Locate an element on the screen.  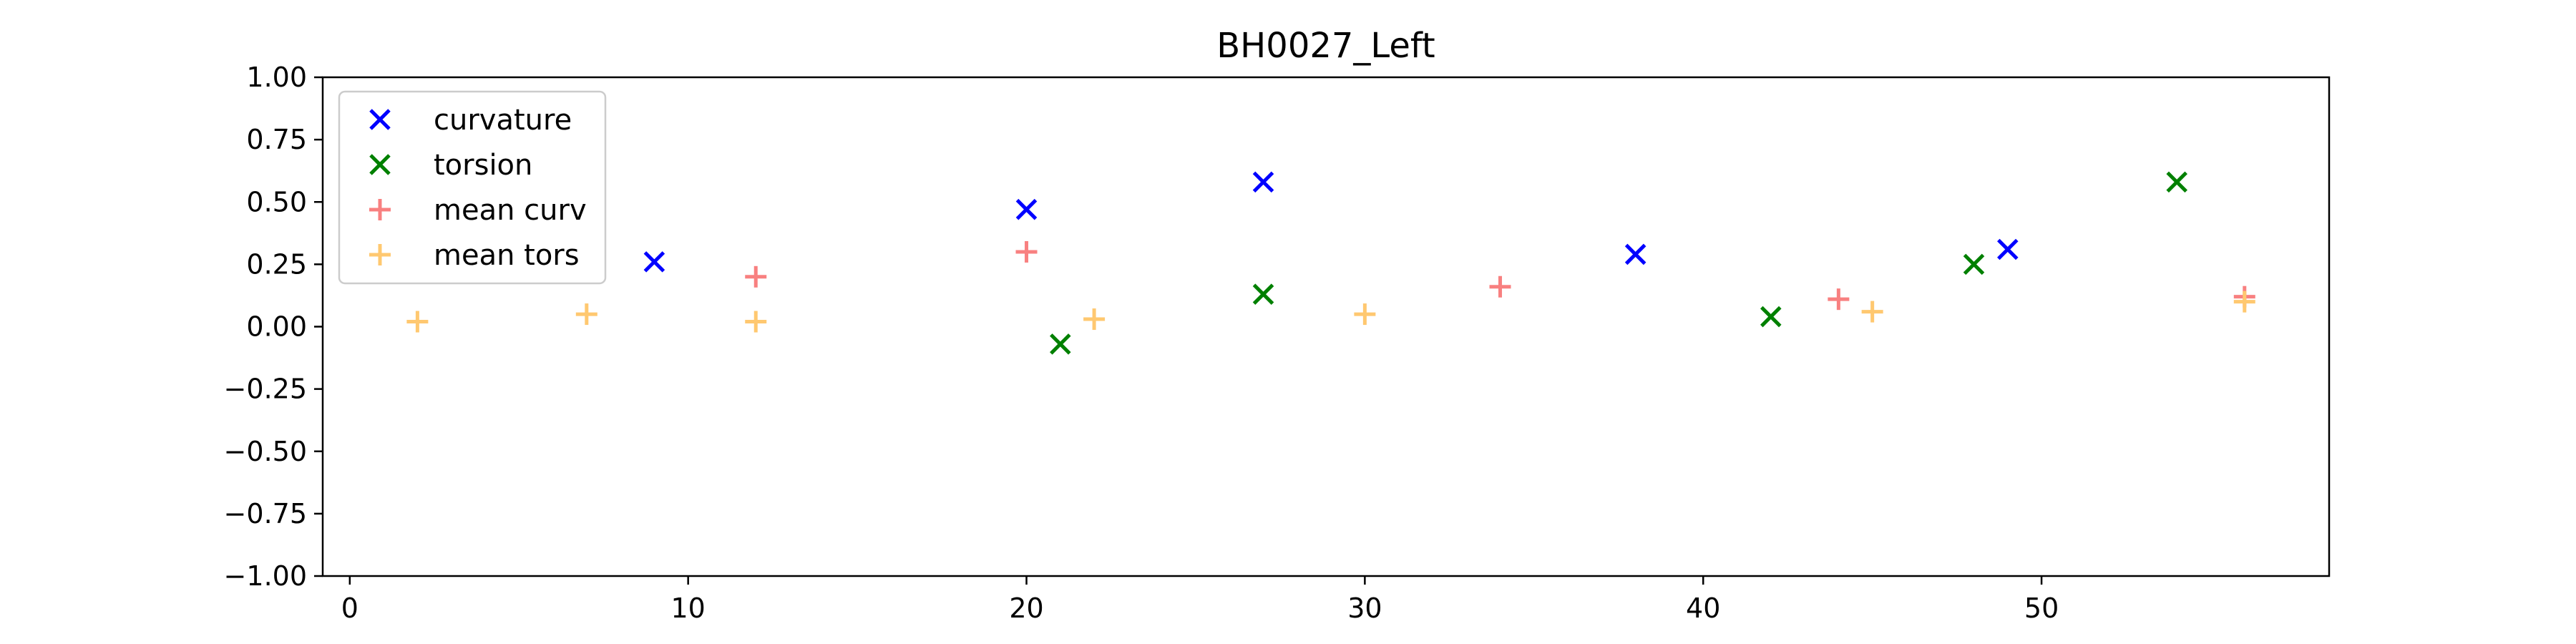
legend-marker-mean-tors is located at coordinates (380, 254).